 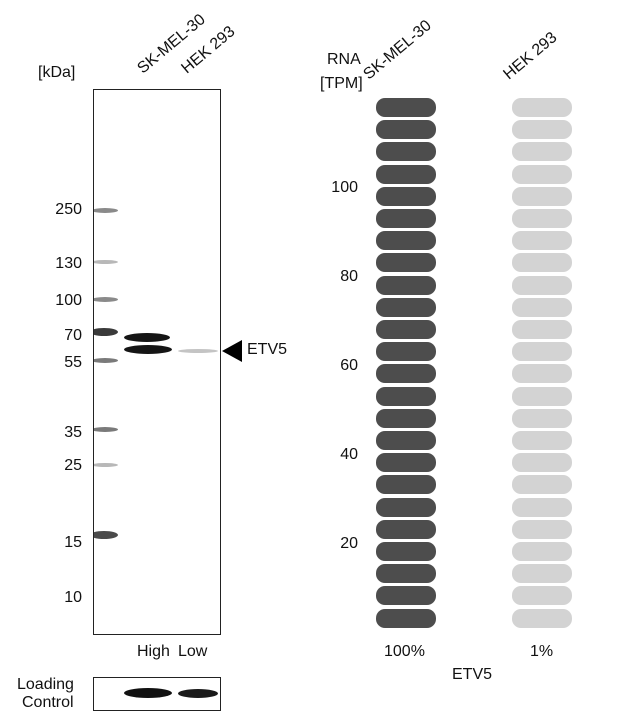 I want to click on loading-control-label-line1: Loading, so click(x=45, y=684).